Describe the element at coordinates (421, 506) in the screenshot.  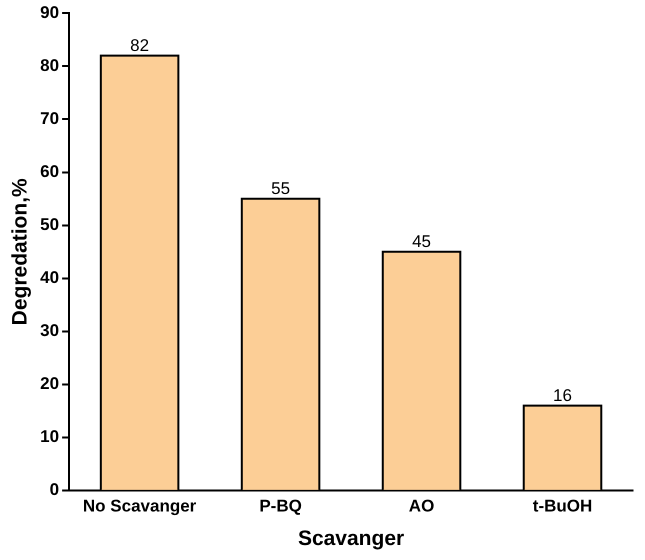
I see `x-tick-label: AO` at that location.